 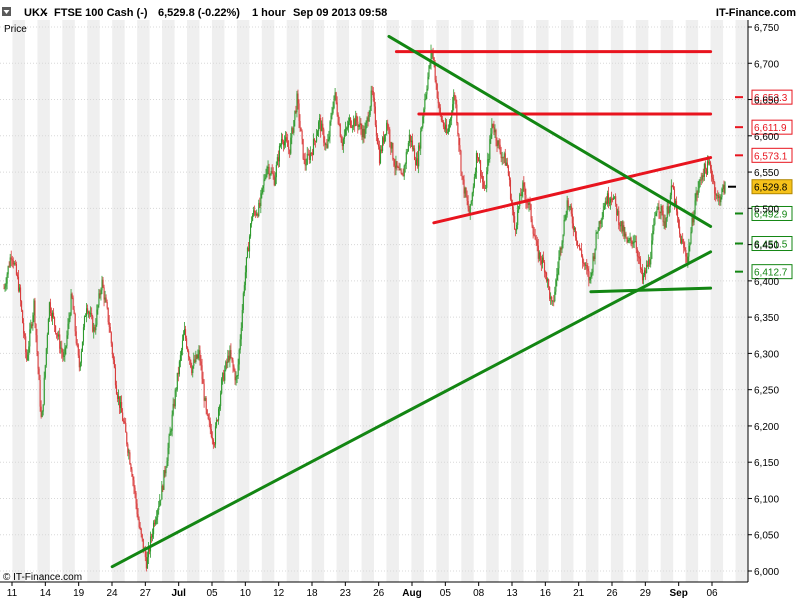 What do you see at coordinates (15, 29) in the screenshot?
I see `price-axis-title: Price` at bounding box center [15, 29].